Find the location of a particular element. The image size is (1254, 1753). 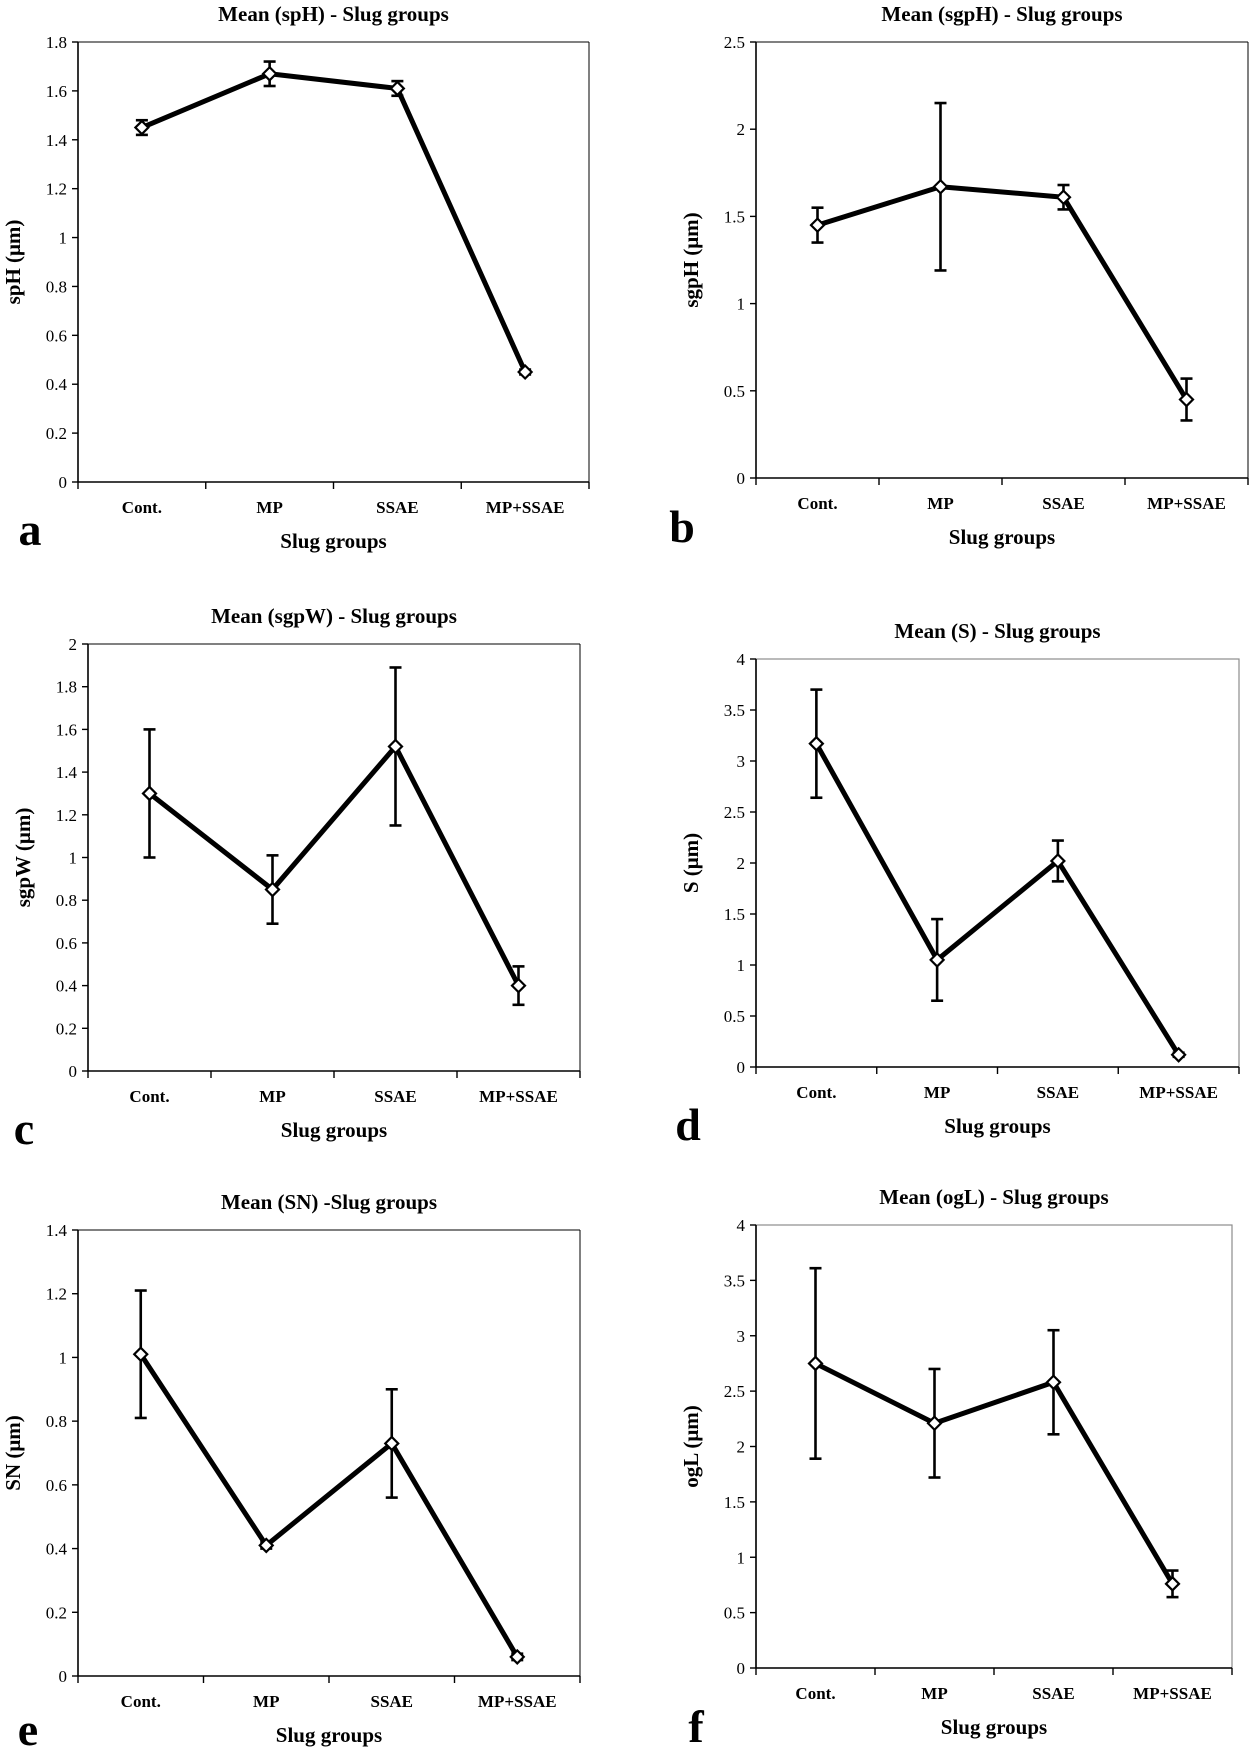

y-axis-title: S (μm) is located at coordinates (691, 863).